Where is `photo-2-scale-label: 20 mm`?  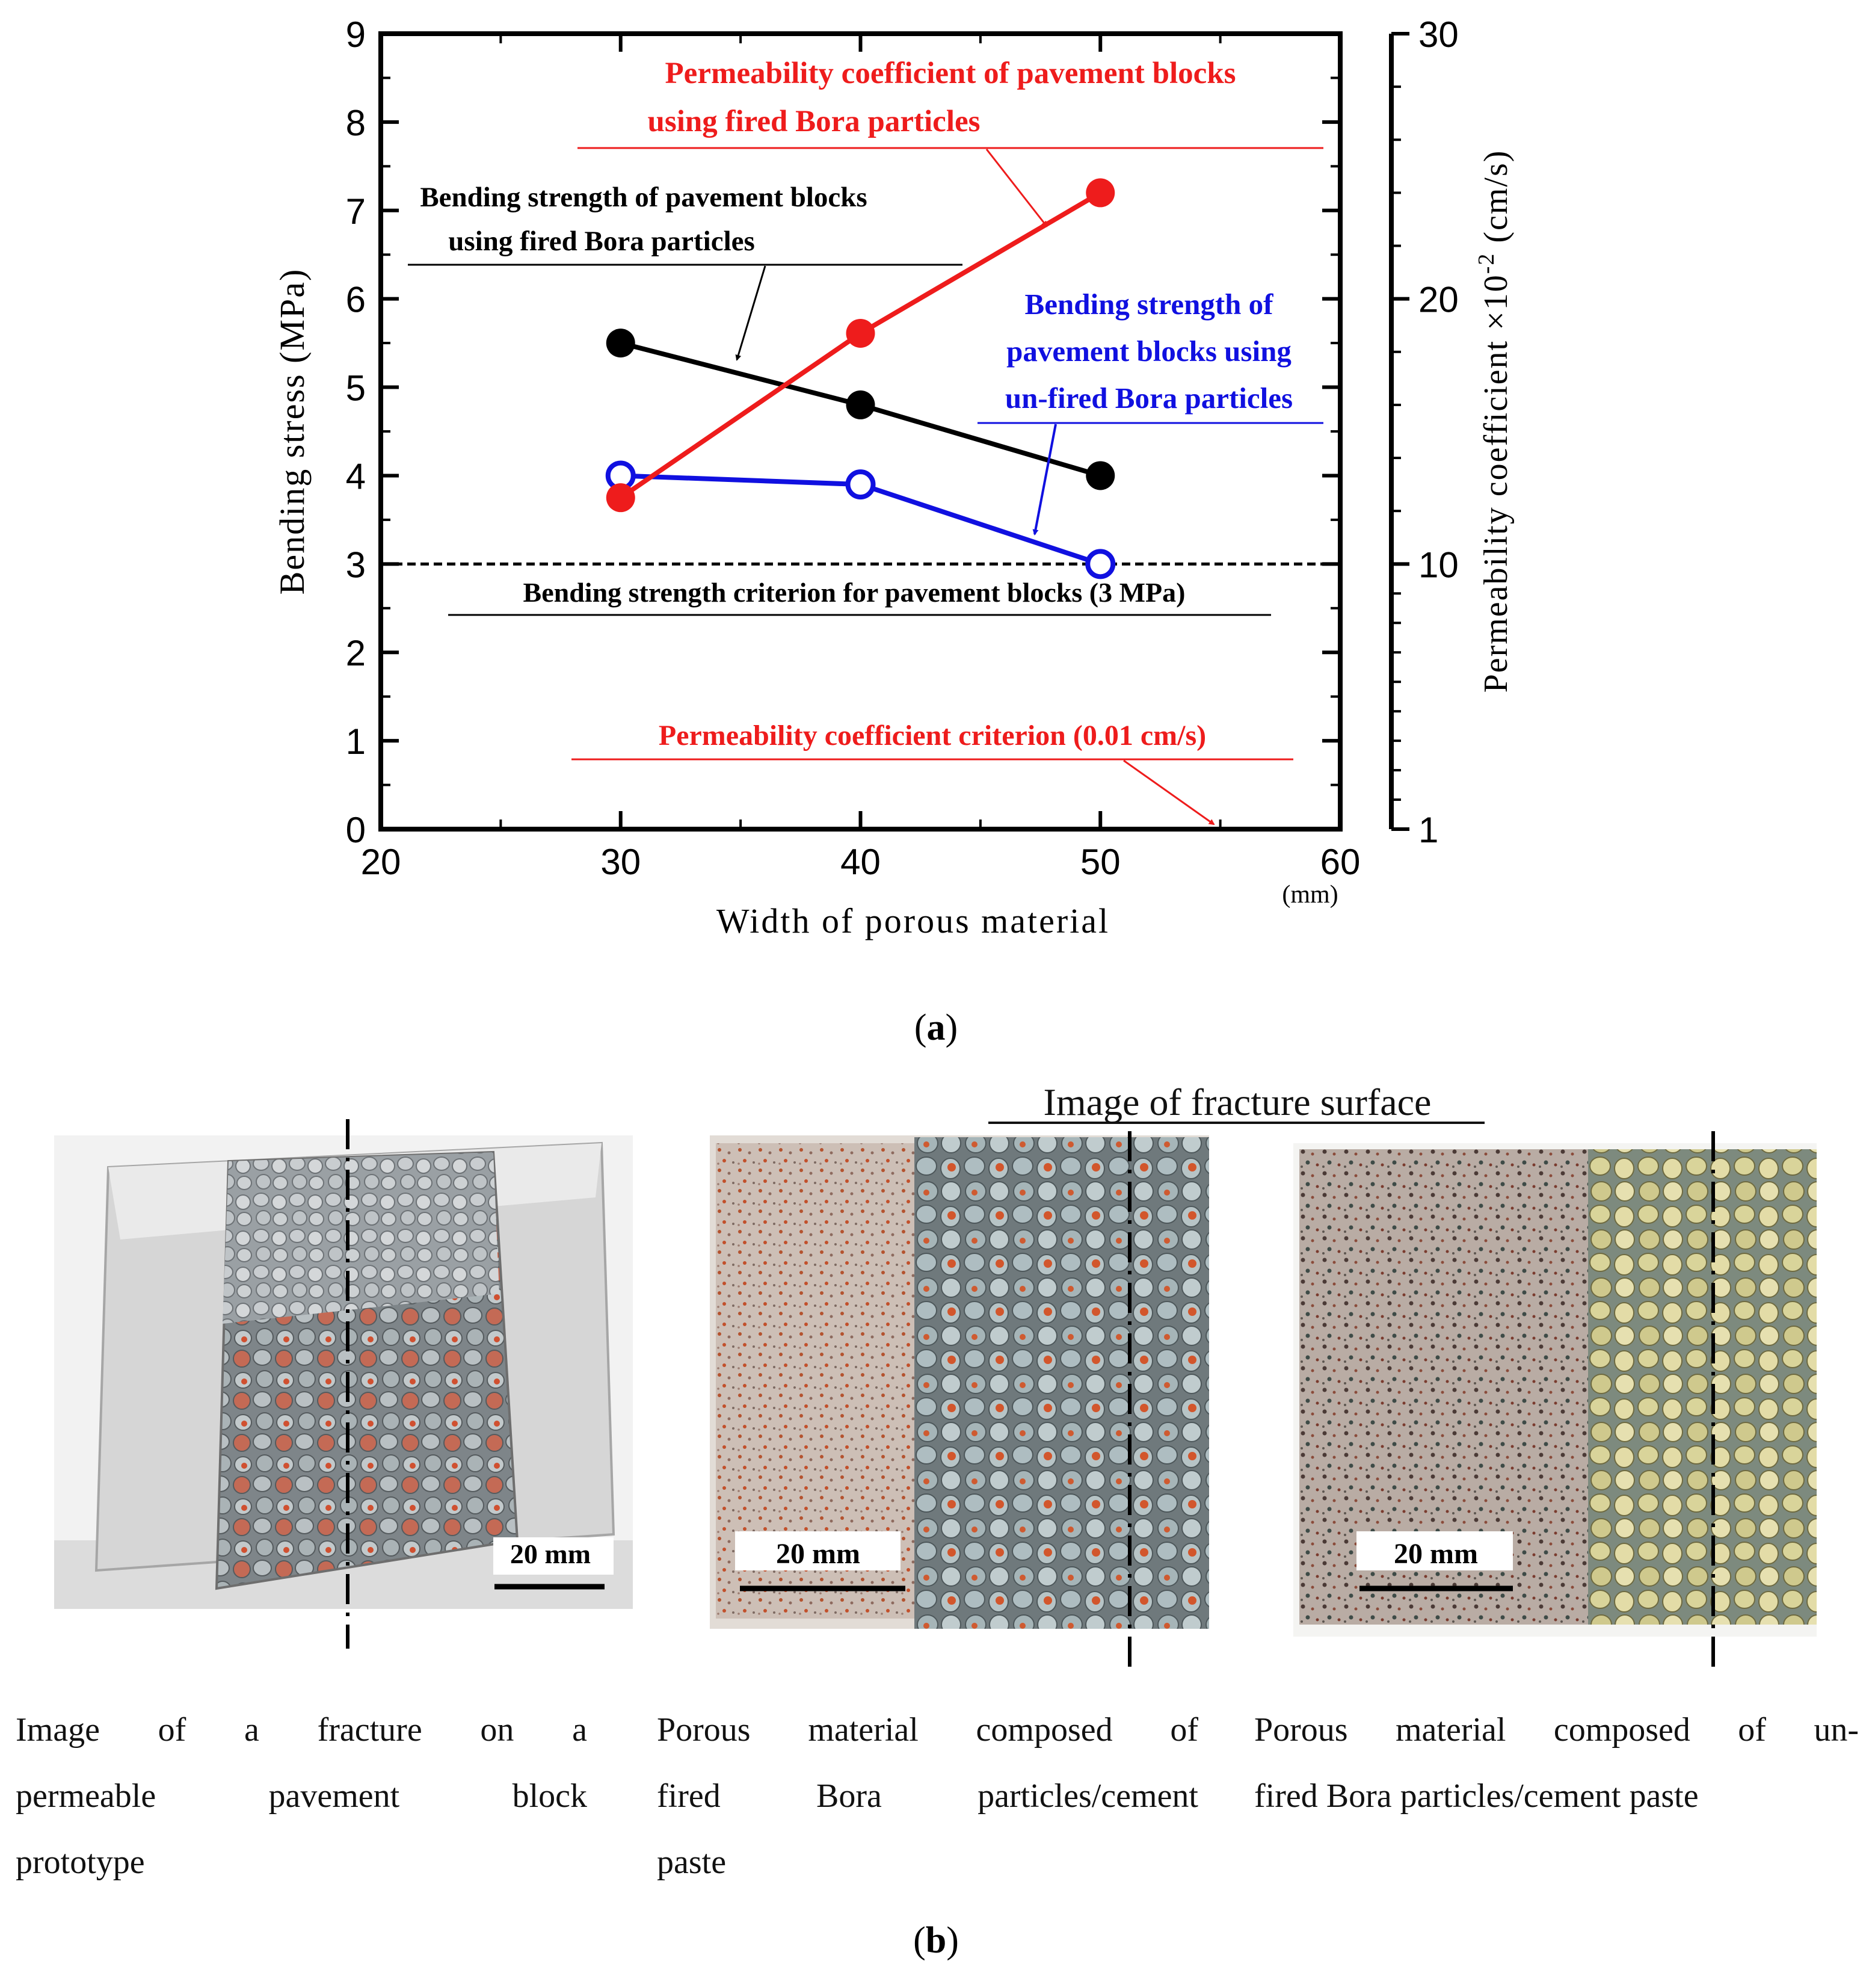
photo-2-scale-label: 20 mm is located at coordinates (818, 1554).